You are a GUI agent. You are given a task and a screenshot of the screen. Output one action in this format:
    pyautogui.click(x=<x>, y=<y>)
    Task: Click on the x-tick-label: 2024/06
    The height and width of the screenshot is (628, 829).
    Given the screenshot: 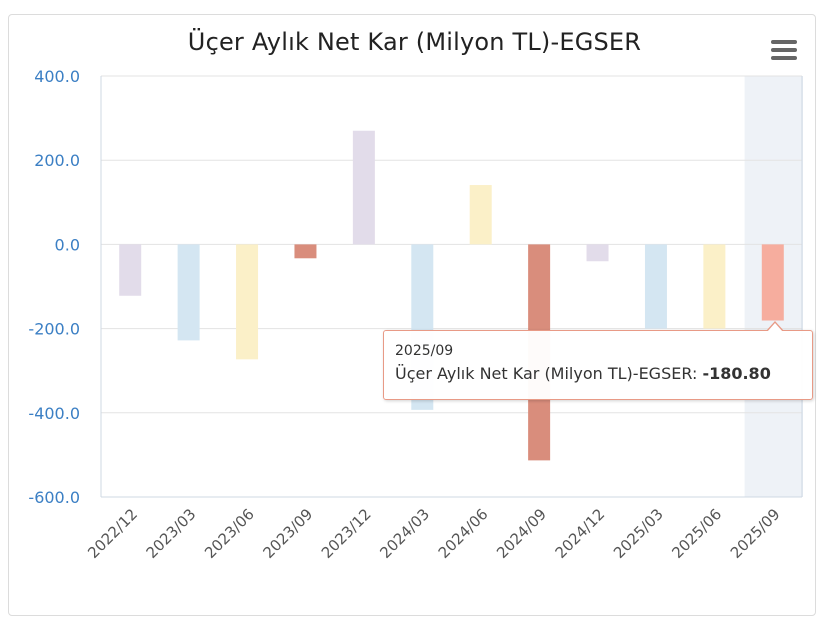 What is the action you would take?
    pyautogui.click(x=463, y=533)
    